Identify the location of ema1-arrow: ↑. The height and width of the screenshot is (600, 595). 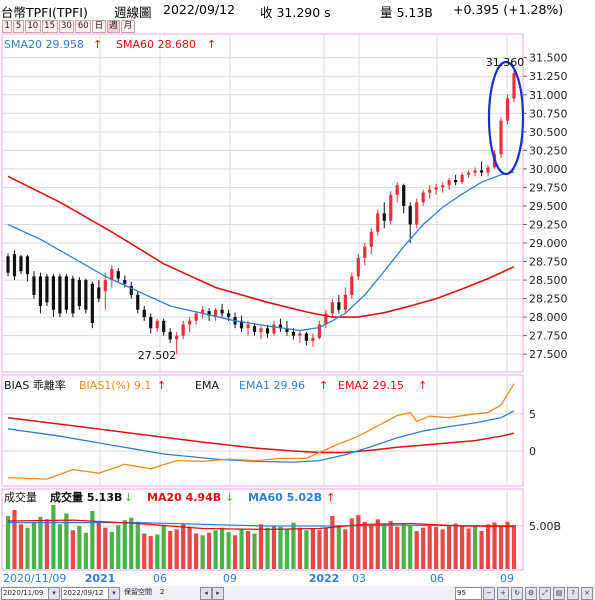
(323, 385).